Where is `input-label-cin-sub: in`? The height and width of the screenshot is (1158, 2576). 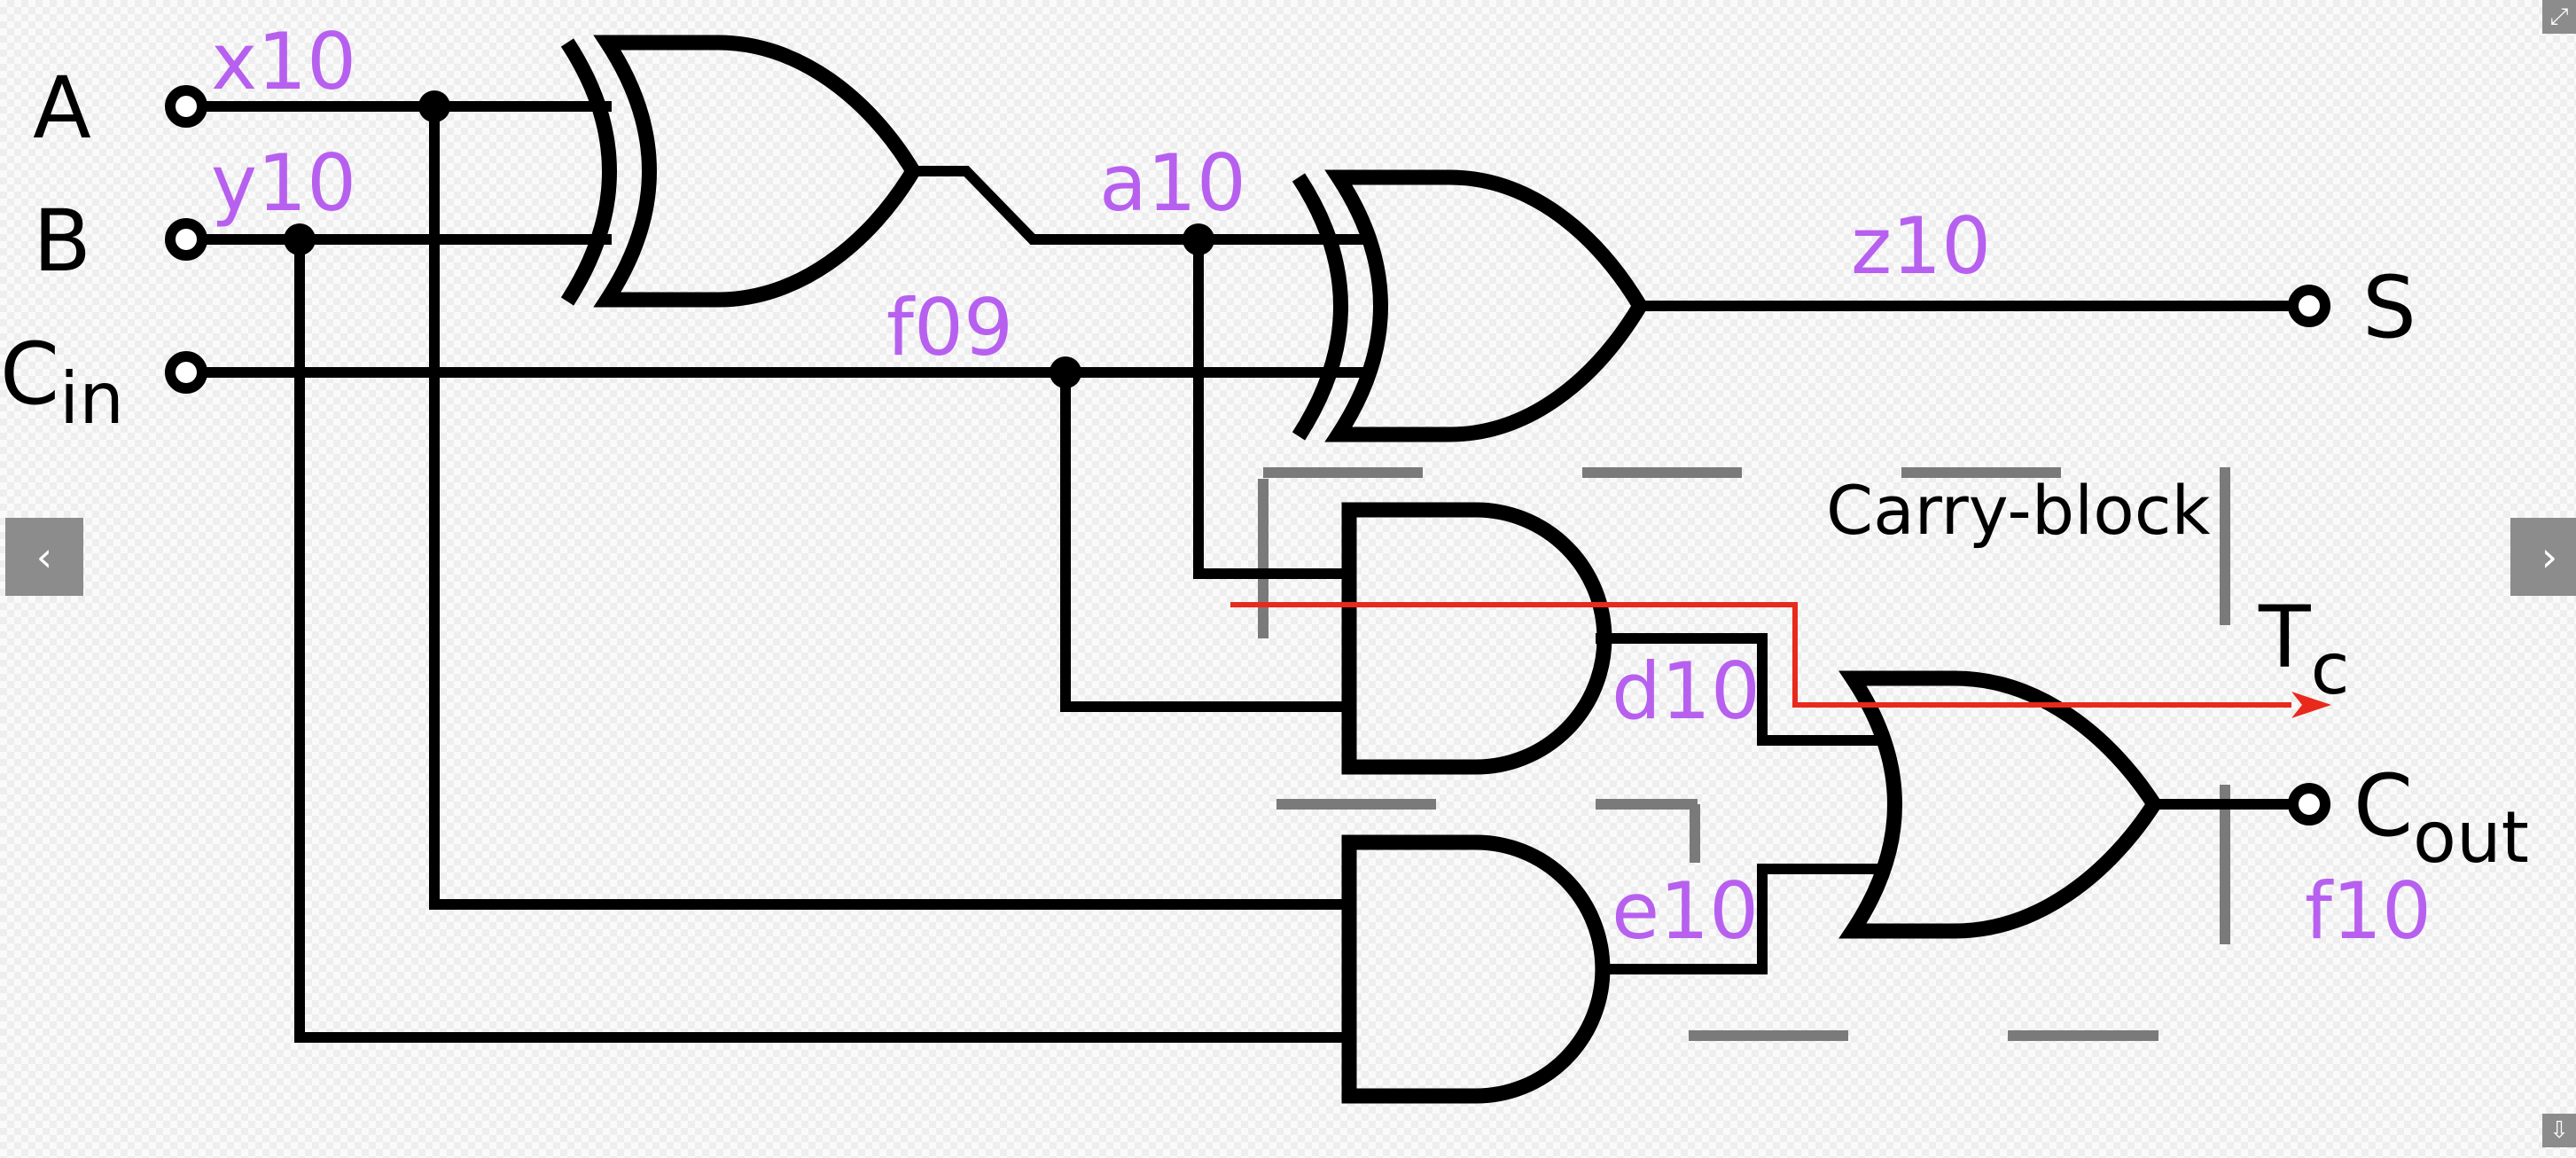
input-label-cin-sub: in is located at coordinates (91, 398).